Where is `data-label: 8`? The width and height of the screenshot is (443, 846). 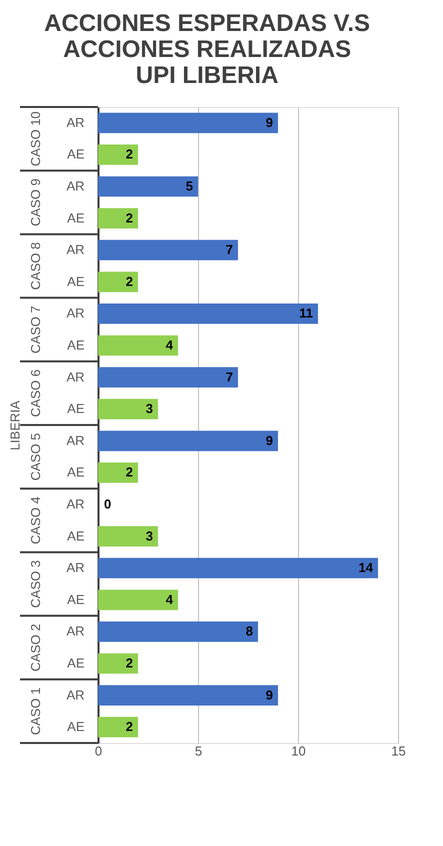 data-label: 8 is located at coordinates (249, 631).